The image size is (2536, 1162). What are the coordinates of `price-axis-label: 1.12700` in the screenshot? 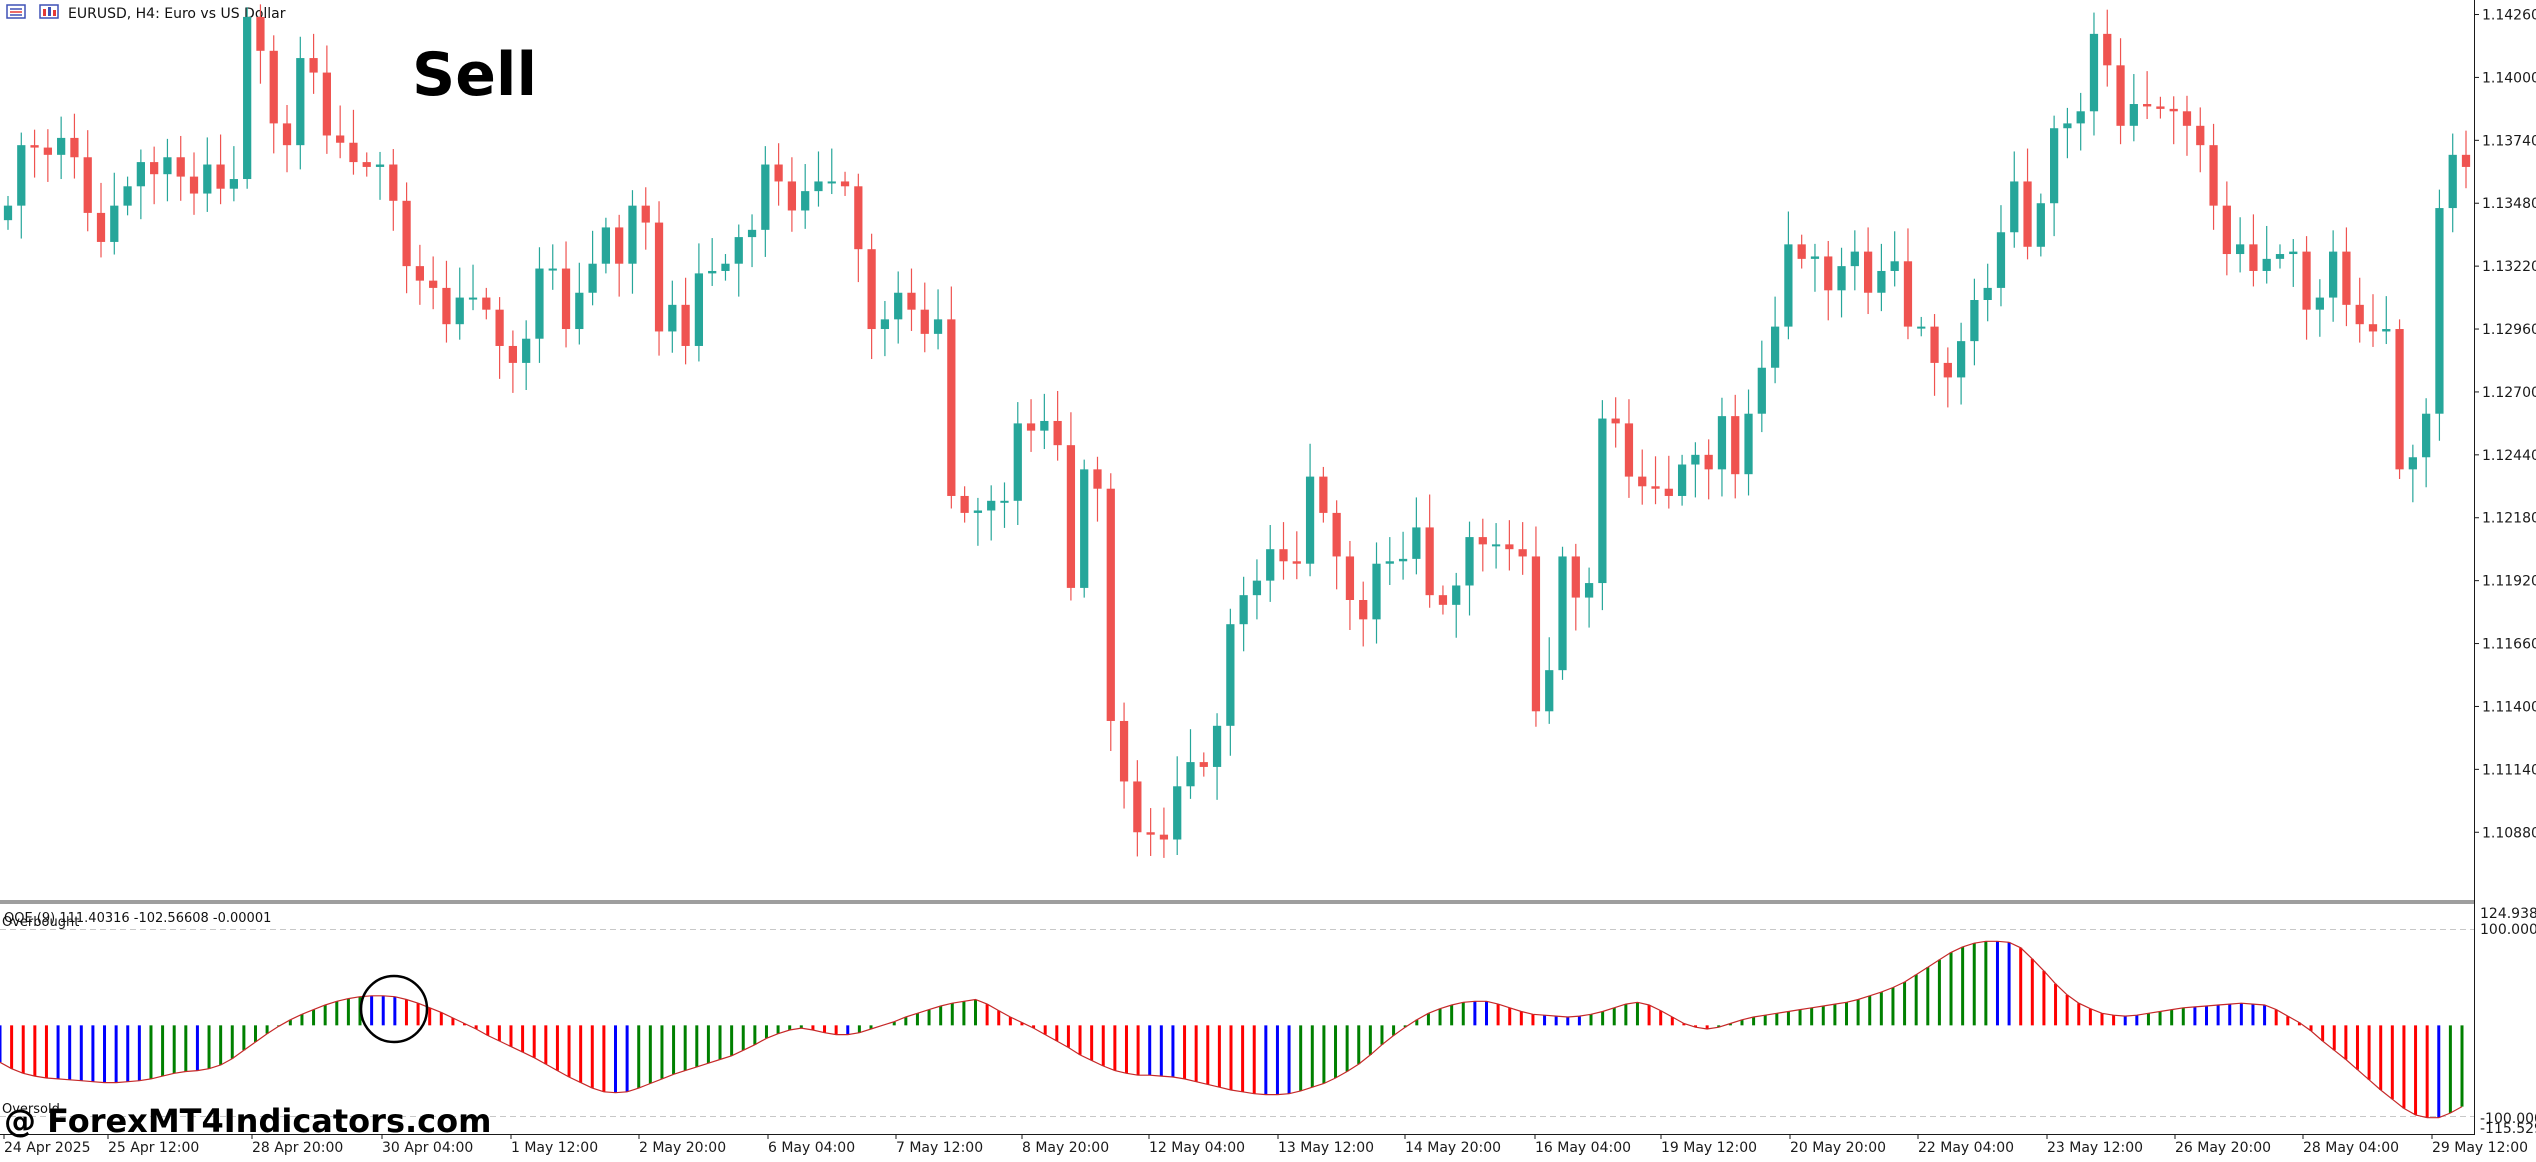 It's located at (2509, 393).